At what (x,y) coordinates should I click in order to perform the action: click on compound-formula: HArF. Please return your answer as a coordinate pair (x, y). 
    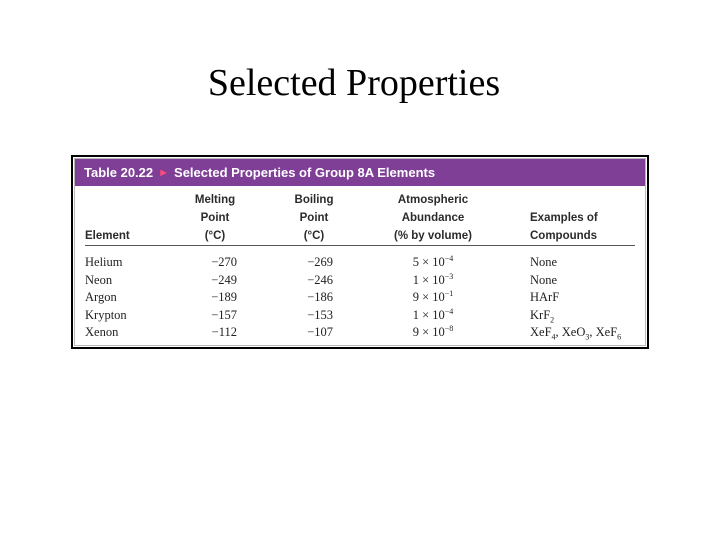
    Looking at the image, I should click on (545, 297).